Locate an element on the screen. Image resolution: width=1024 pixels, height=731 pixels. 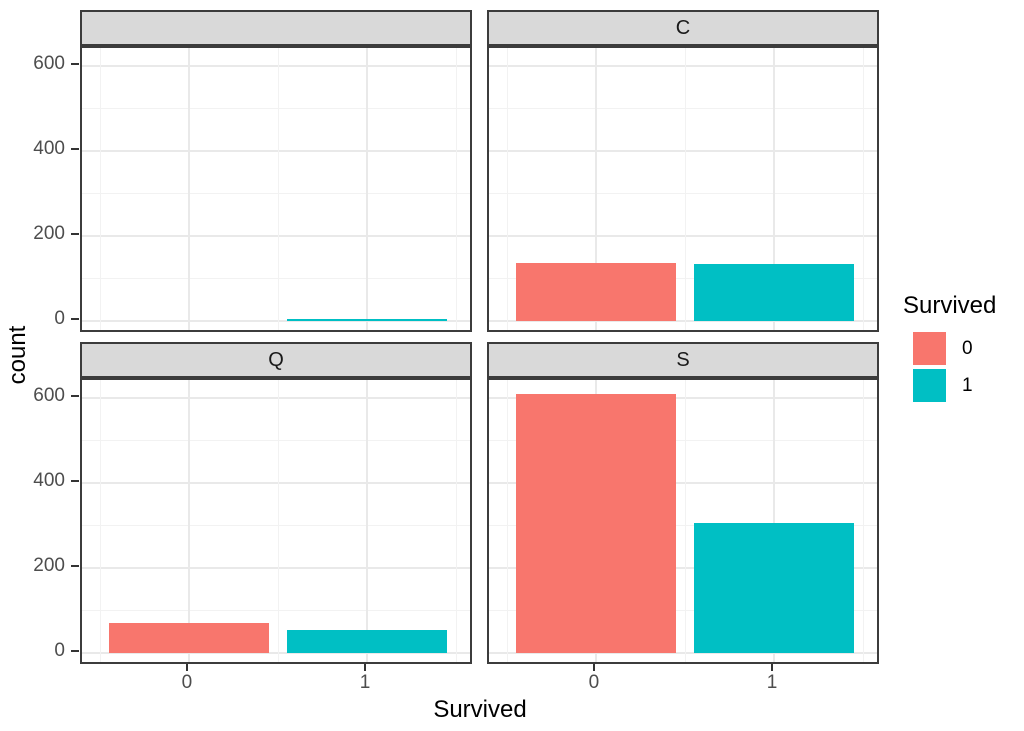
facet-strip-C: C is located at coordinates (683, 28).